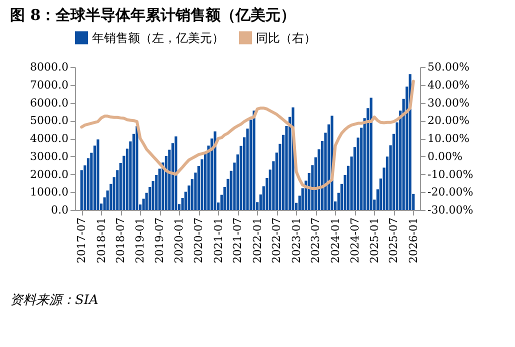 This screenshot has width=515, height=347. I want to click on legend-label: 年销售额（左，亿美元）, so click(158, 37).